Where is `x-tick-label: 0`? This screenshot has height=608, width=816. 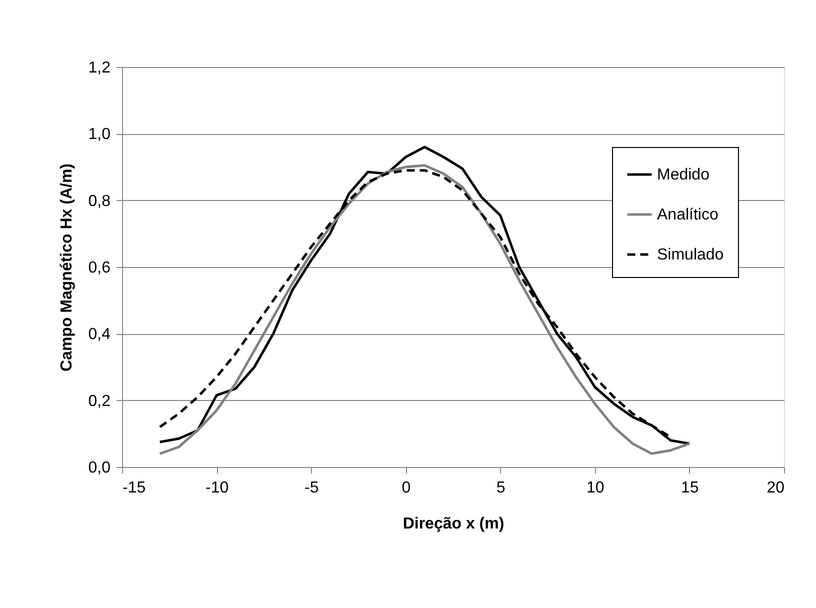 x-tick-label: 0 is located at coordinates (406, 488).